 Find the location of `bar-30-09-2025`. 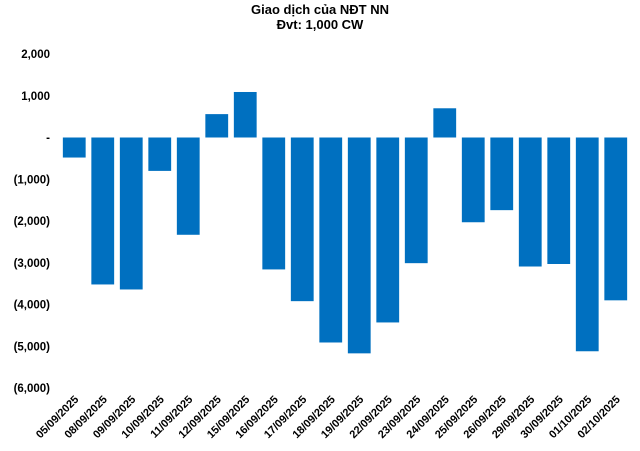

bar-30-09-2025 is located at coordinates (559, 200).